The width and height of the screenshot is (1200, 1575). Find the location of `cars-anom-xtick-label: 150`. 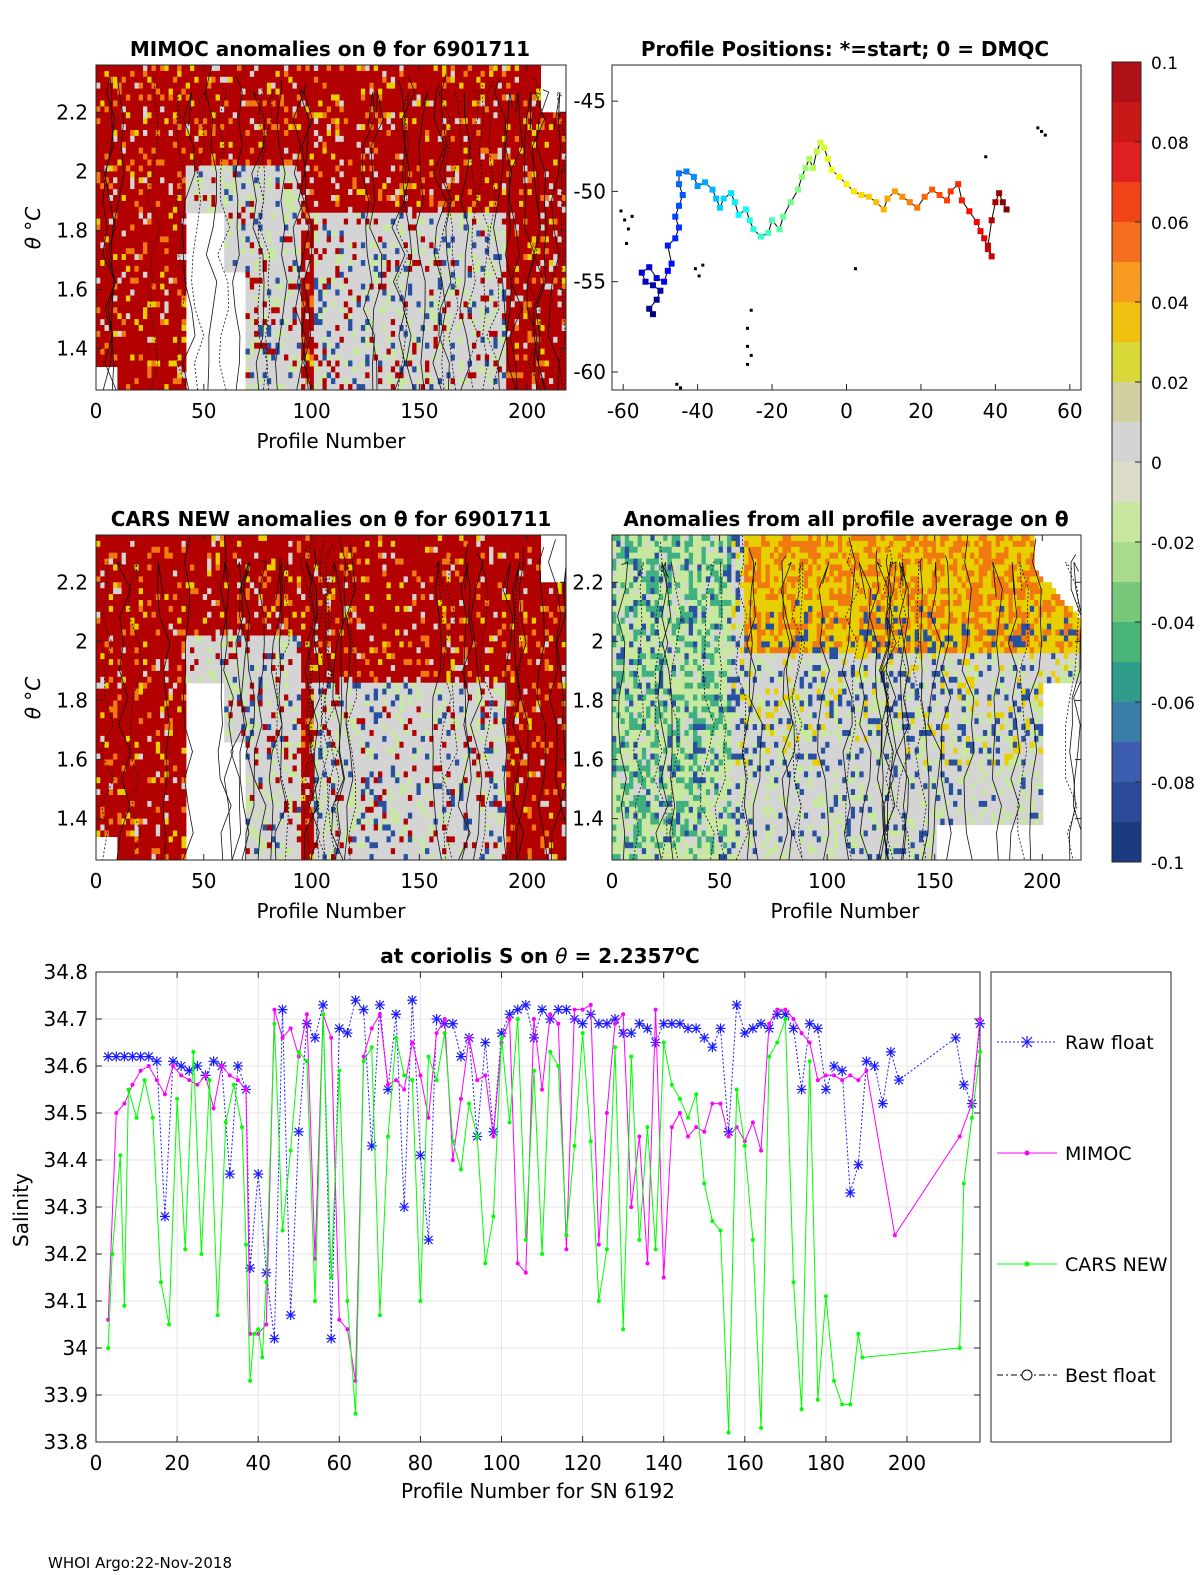

cars-anom-xtick-label: 150 is located at coordinates (419, 881).